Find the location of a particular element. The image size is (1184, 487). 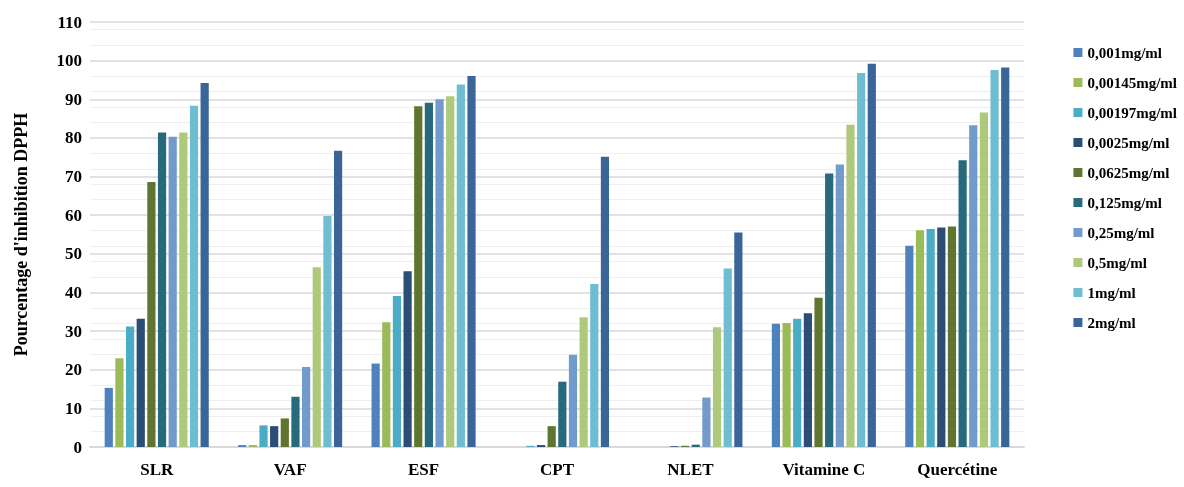

x-tick-label: SLR is located at coordinates (157, 469).